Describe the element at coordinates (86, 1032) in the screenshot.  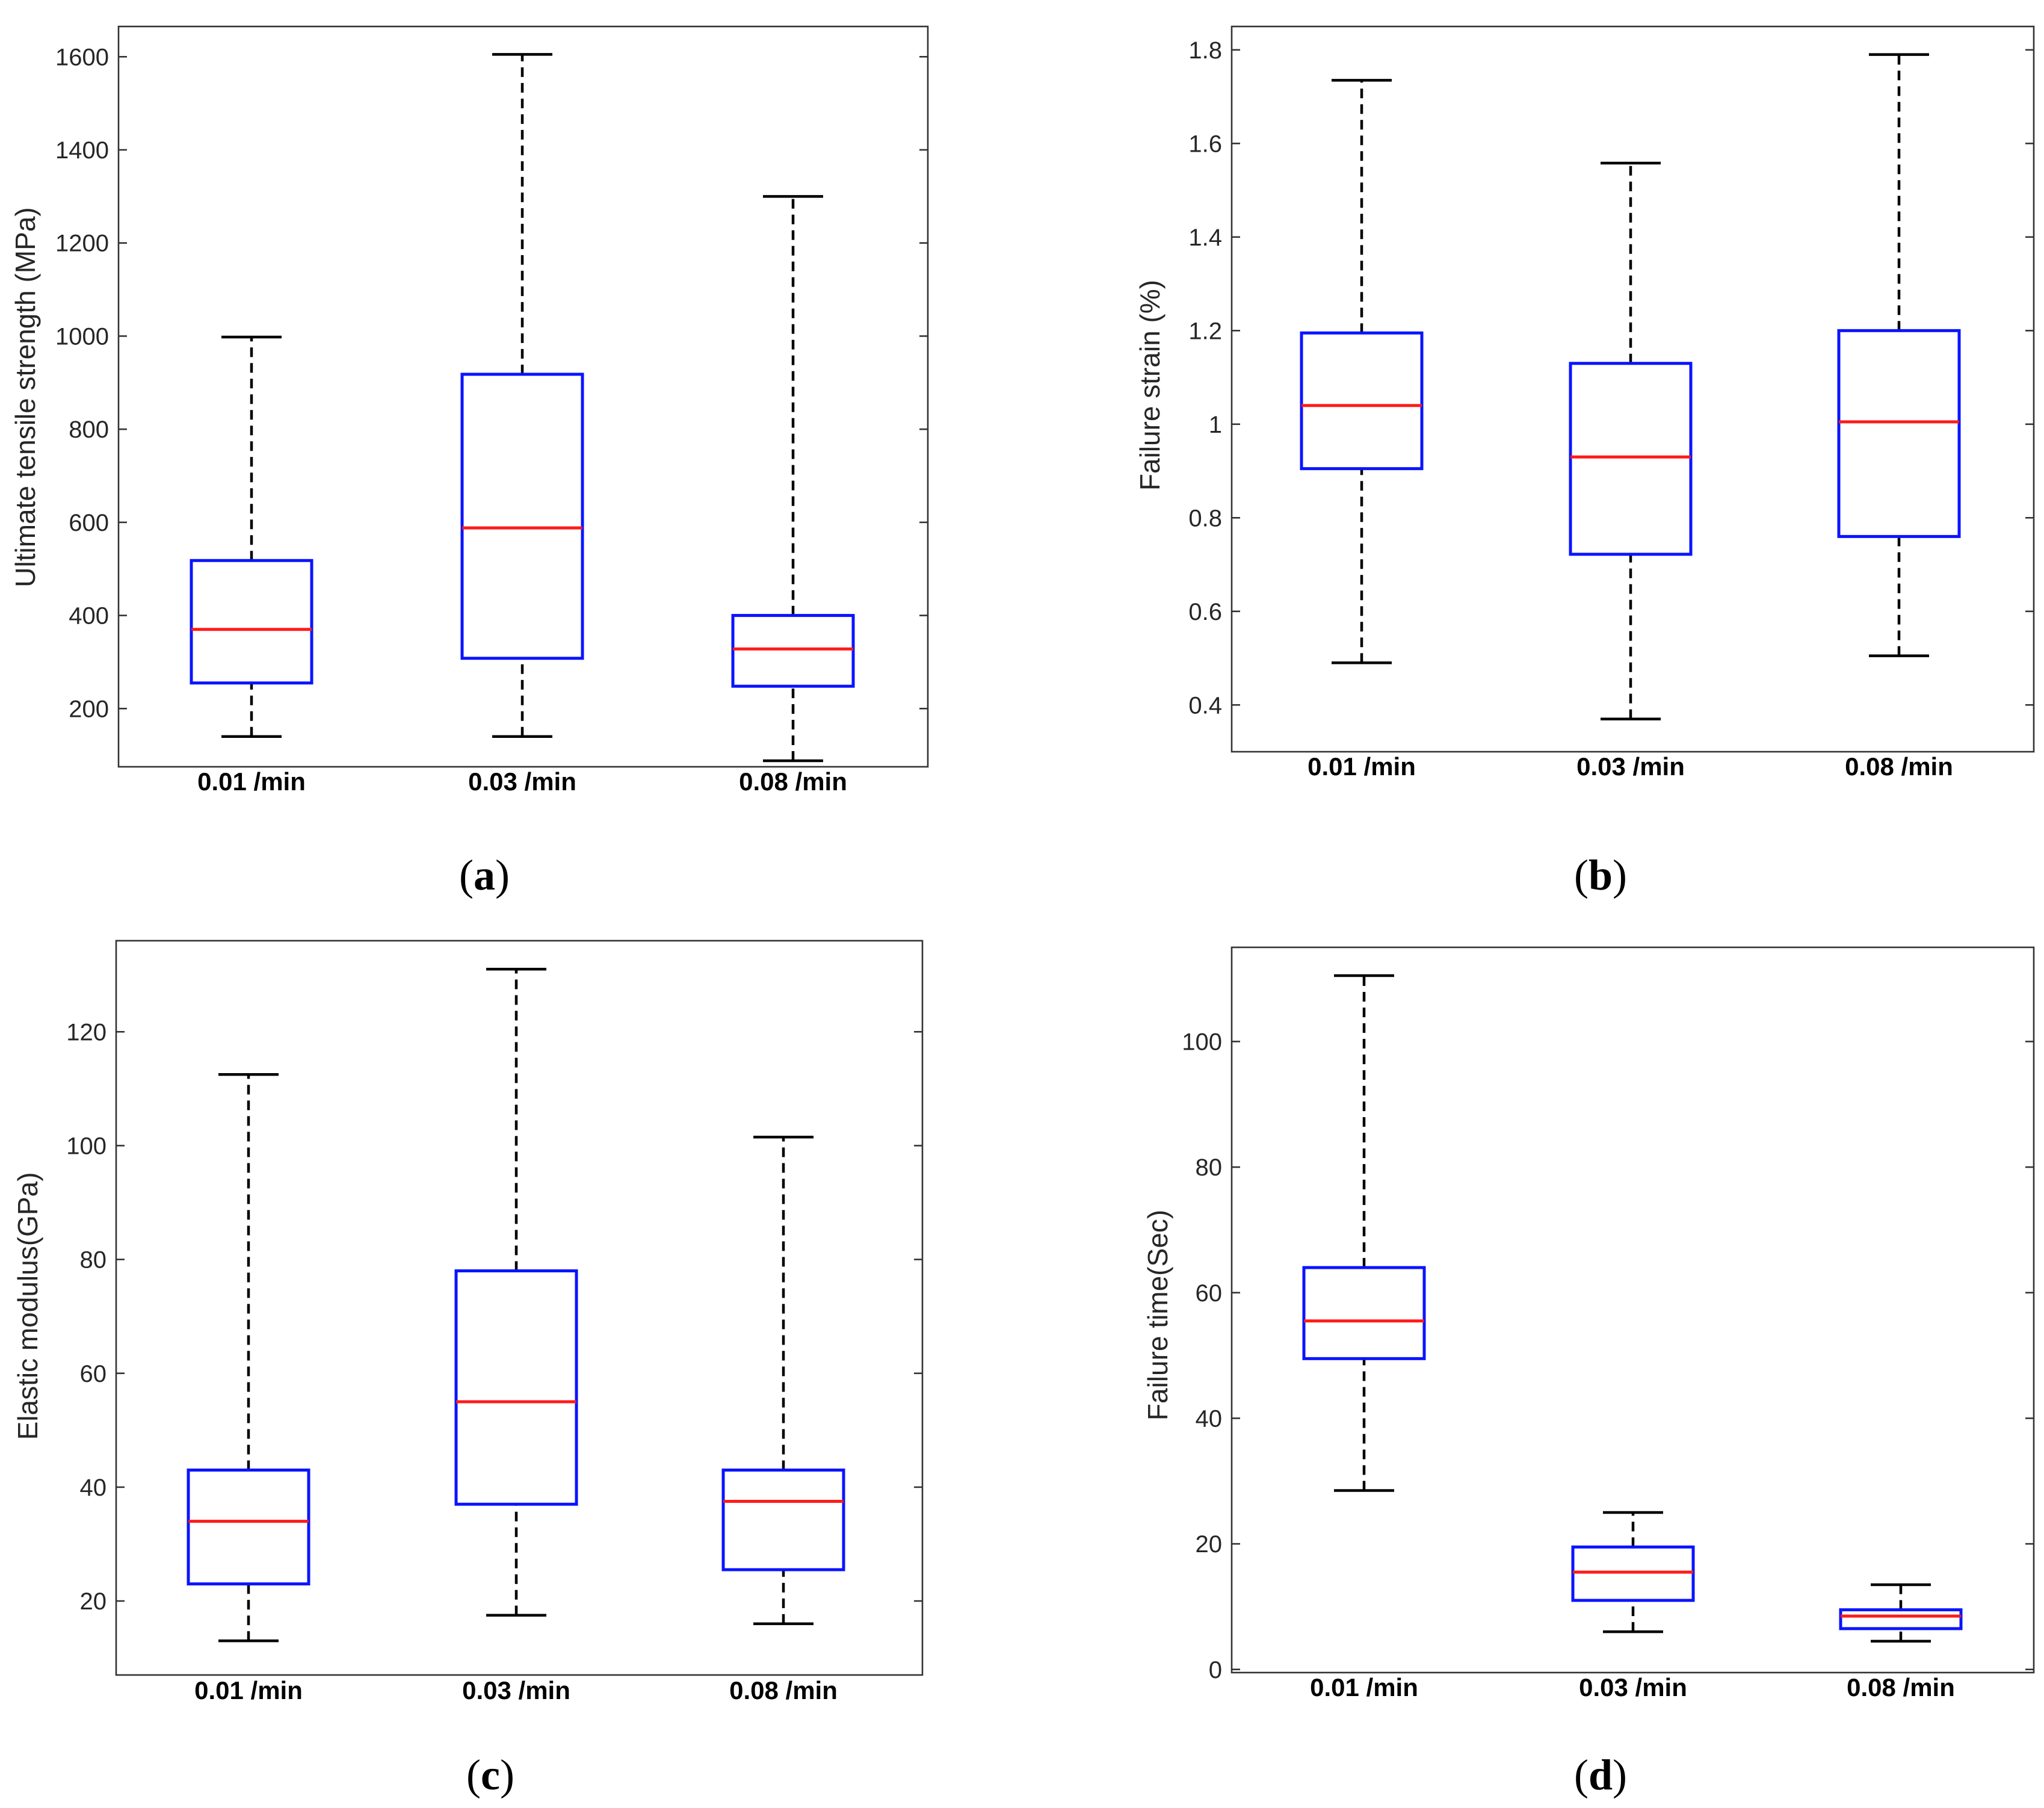
I see `y-tick-label: 120` at that location.